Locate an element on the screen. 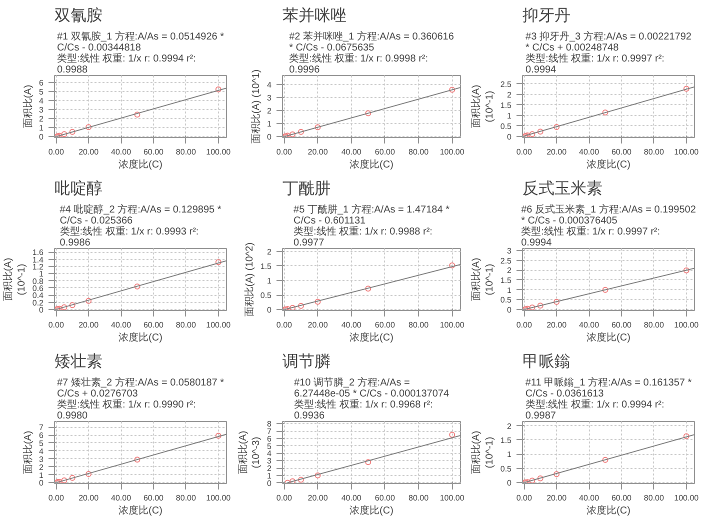  text: (10^-3) is located at coordinates (256, 452).